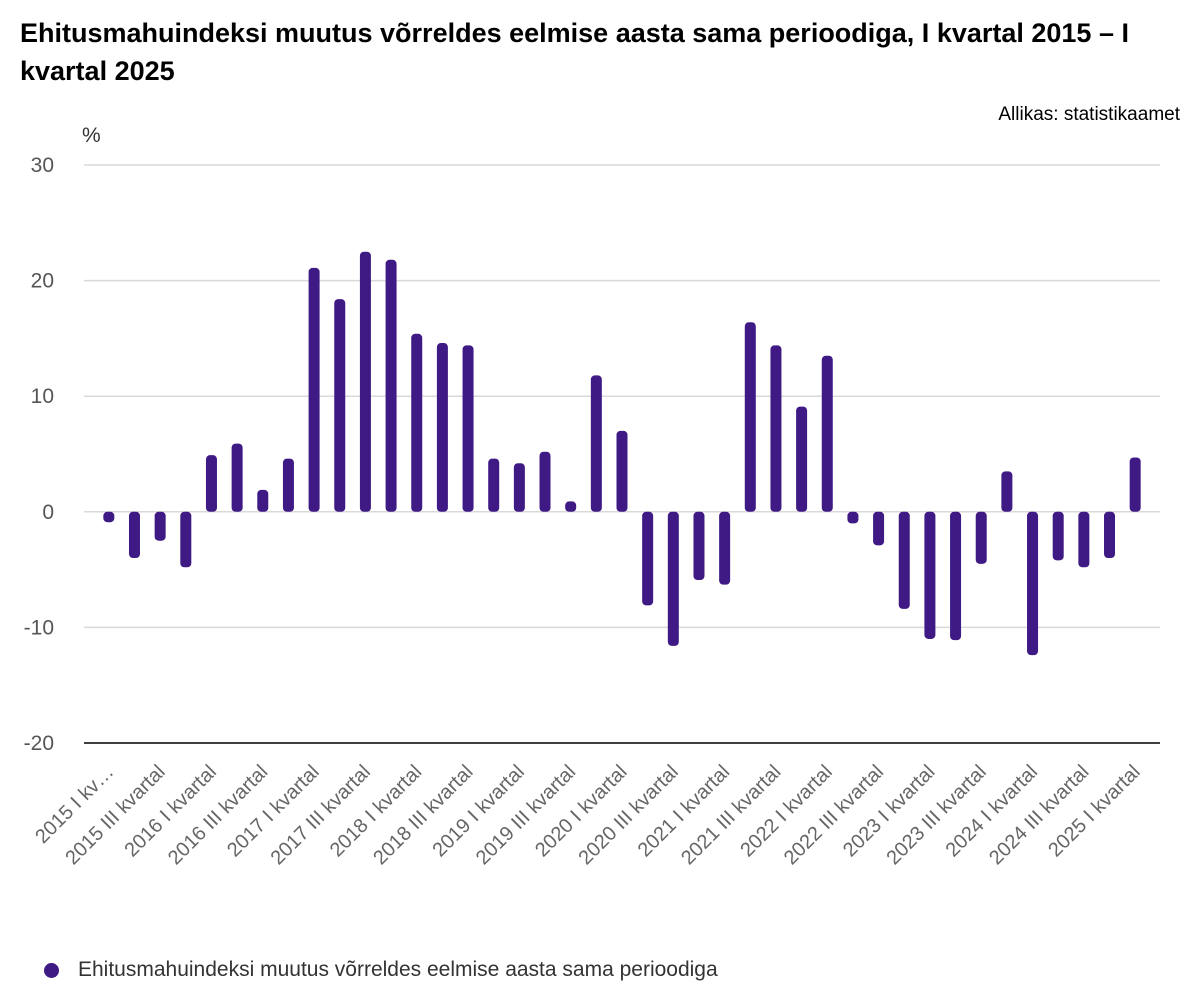 Image resolution: width=1200 pixels, height=1000 pixels. What do you see at coordinates (442, 427) in the screenshot?
I see `bar: 2018 II kvartal: 14.6` at bounding box center [442, 427].